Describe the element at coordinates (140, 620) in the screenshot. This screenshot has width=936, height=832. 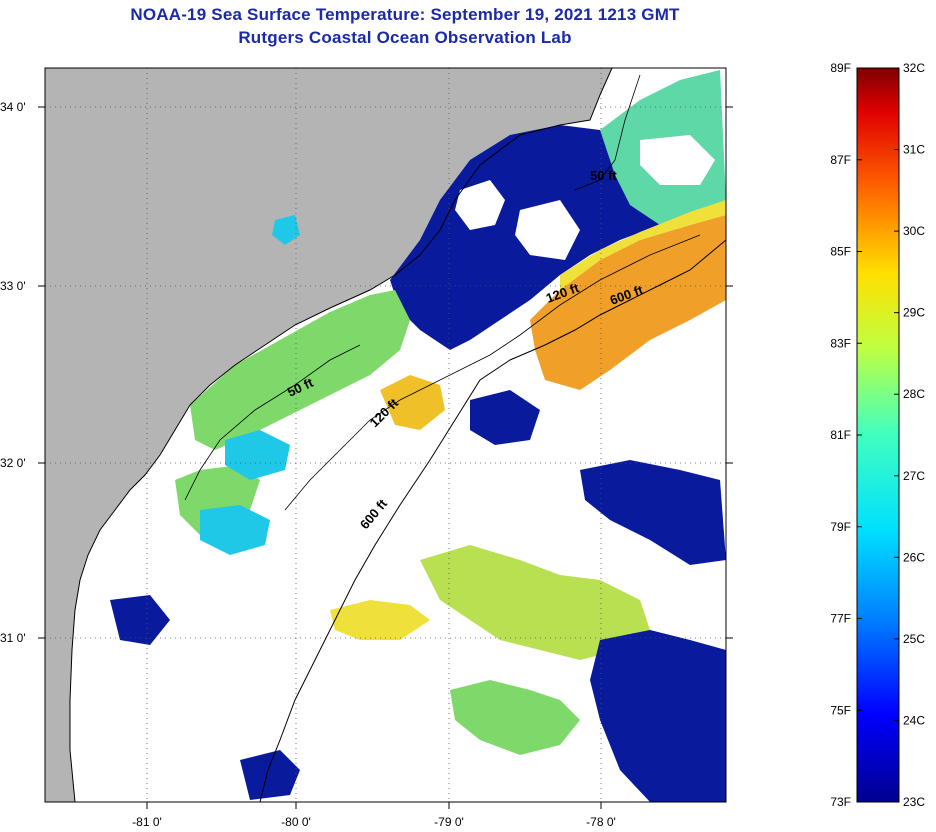
I see `sst-blue-west` at that location.